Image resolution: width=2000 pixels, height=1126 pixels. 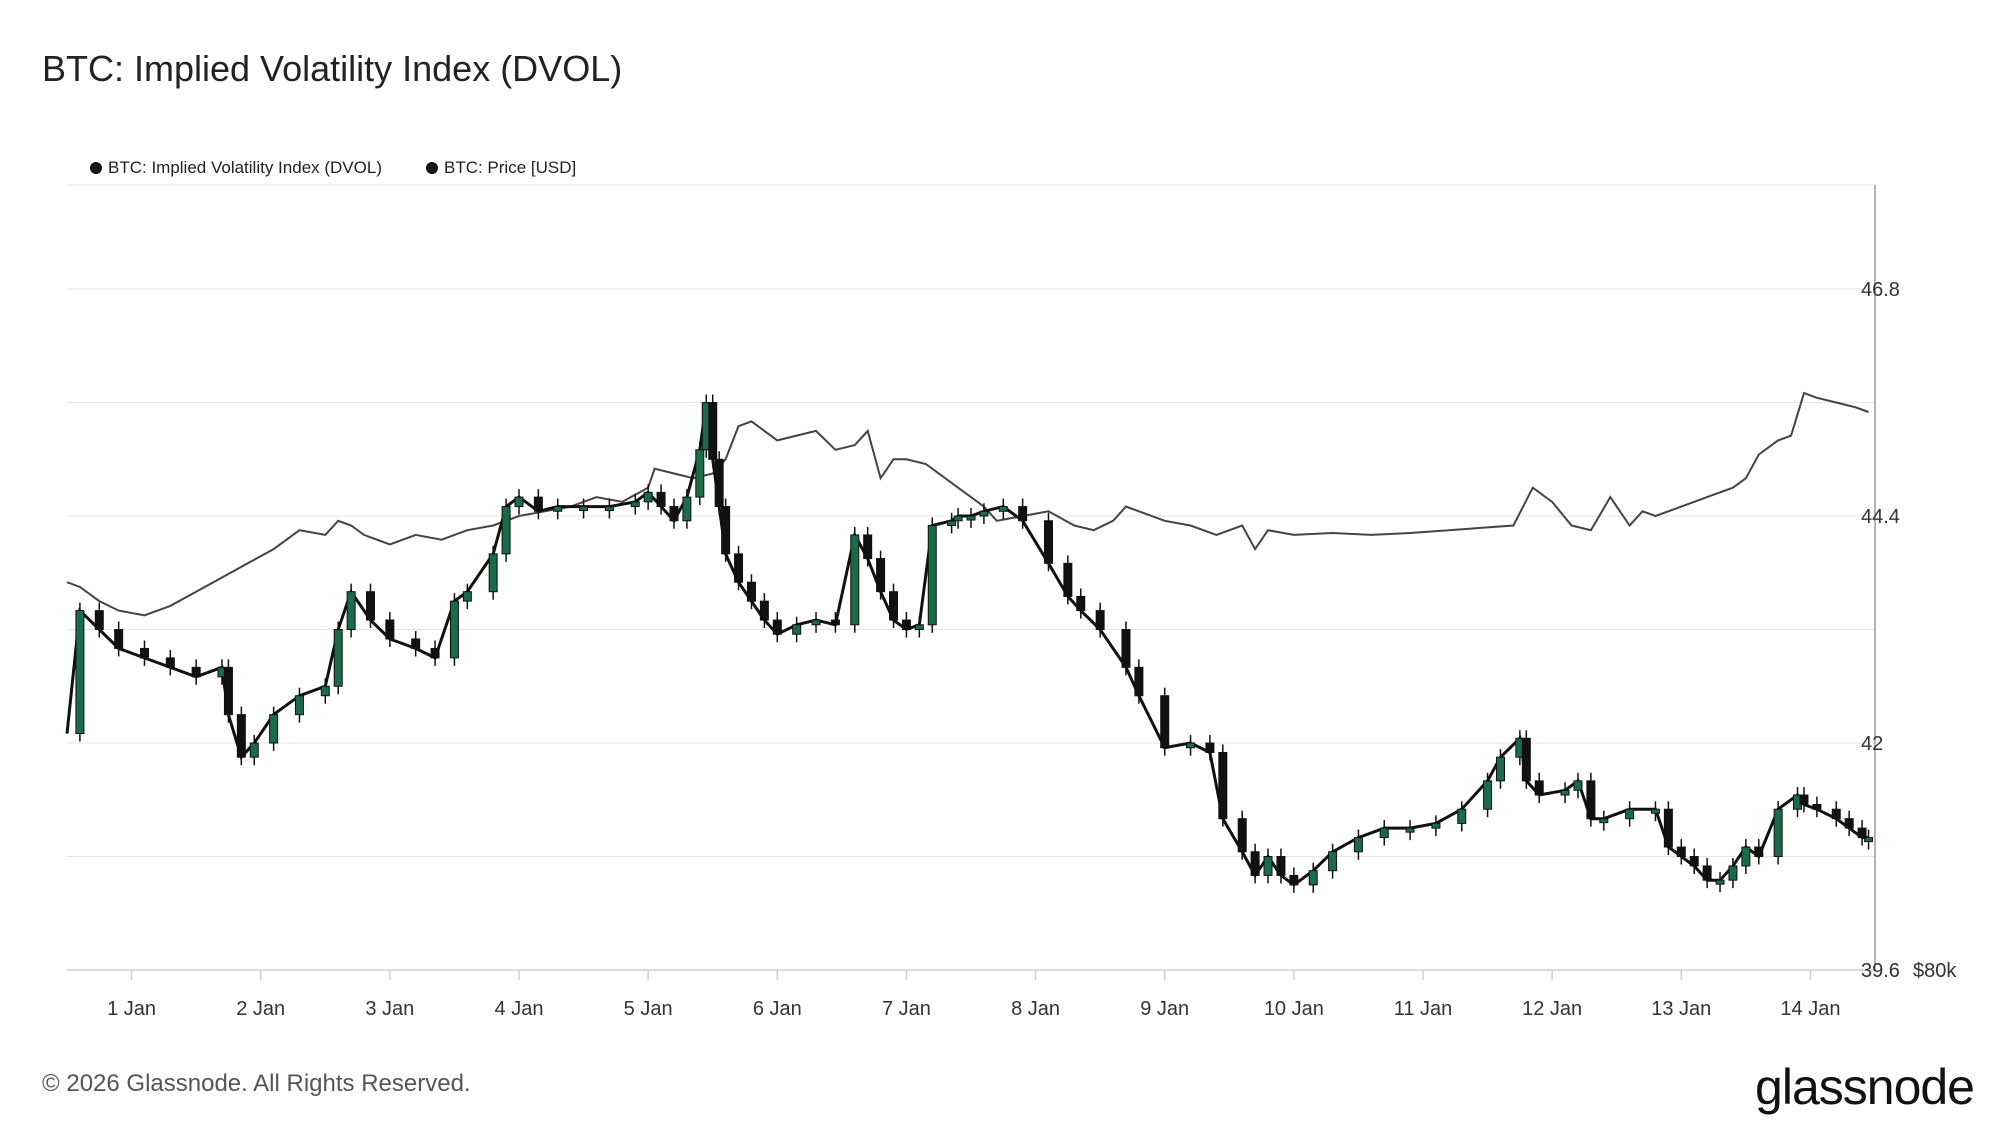 I want to click on page-title: BTC: Implied Volatility Index (DVOL), so click(x=332, y=68).